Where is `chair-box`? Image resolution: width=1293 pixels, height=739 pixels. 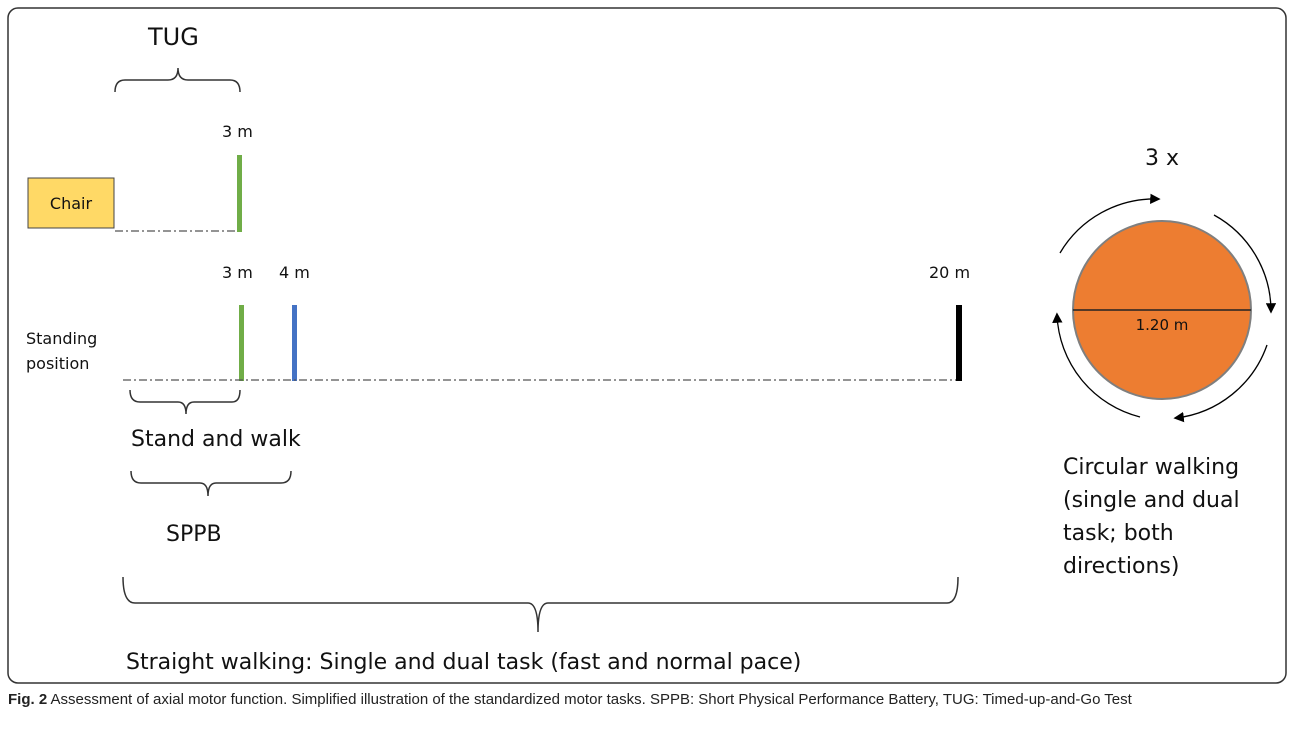 chair-box is located at coordinates (71, 203).